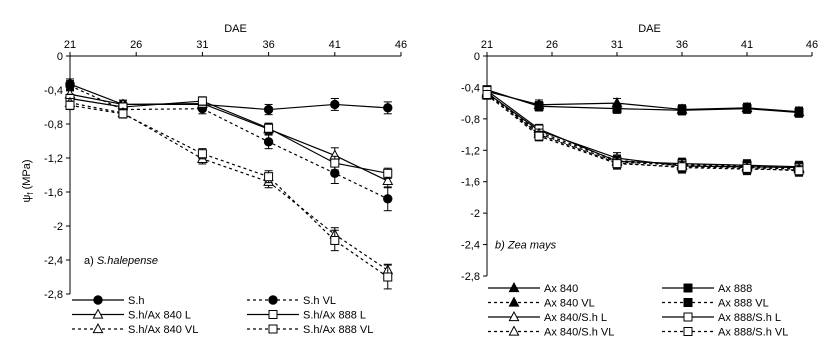 This screenshot has width=837, height=346. What do you see at coordinates (735, 289) in the screenshot?
I see `legend-label: Ax 888` at bounding box center [735, 289].